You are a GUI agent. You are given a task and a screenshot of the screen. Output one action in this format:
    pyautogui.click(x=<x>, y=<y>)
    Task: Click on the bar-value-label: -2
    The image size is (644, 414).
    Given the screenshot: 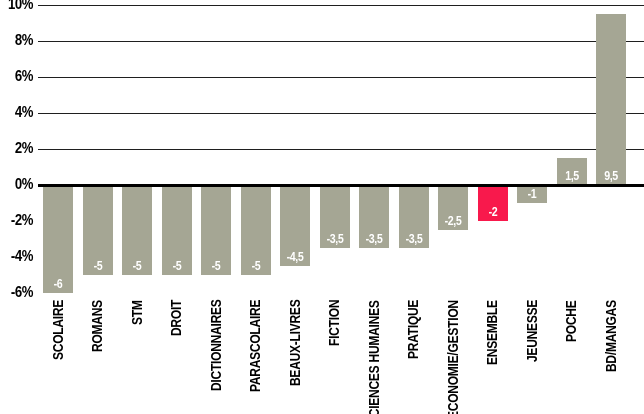 What is the action you would take?
    pyautogui.click(x=493, y=211)
    